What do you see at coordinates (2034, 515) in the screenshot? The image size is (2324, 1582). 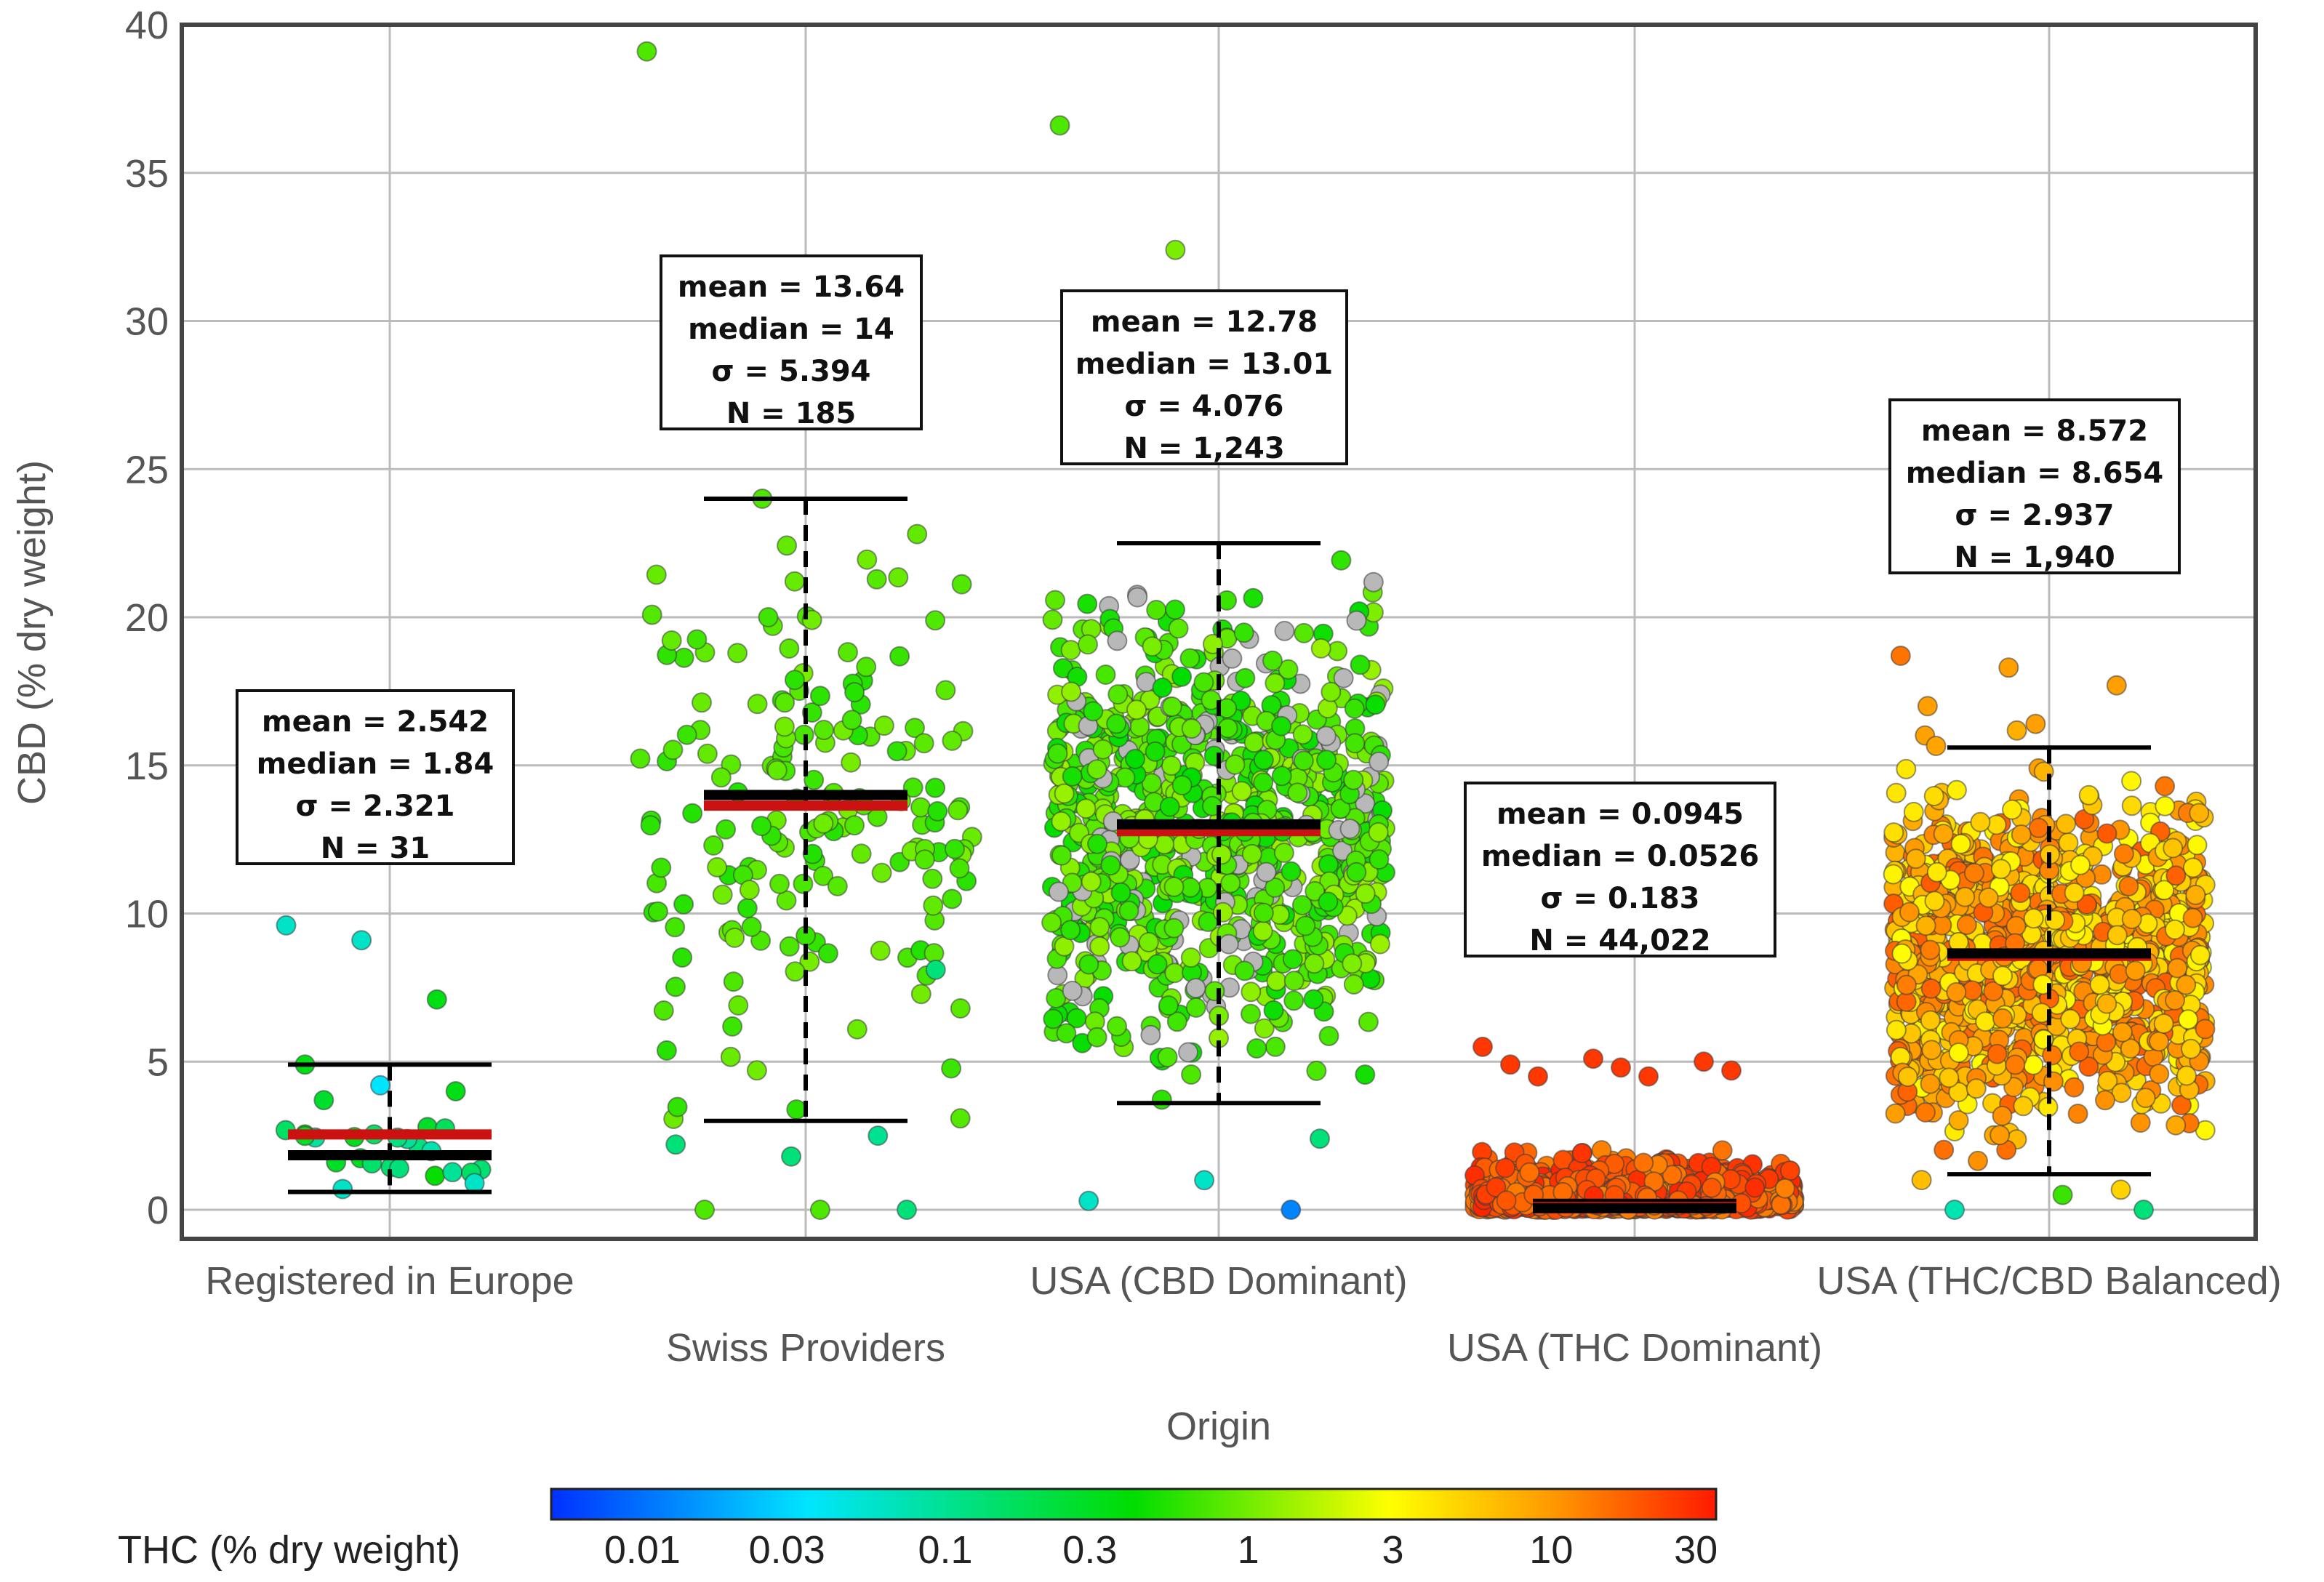 I see `stat-sigma: σ = 2.937` at bounding box center [2034, 515].